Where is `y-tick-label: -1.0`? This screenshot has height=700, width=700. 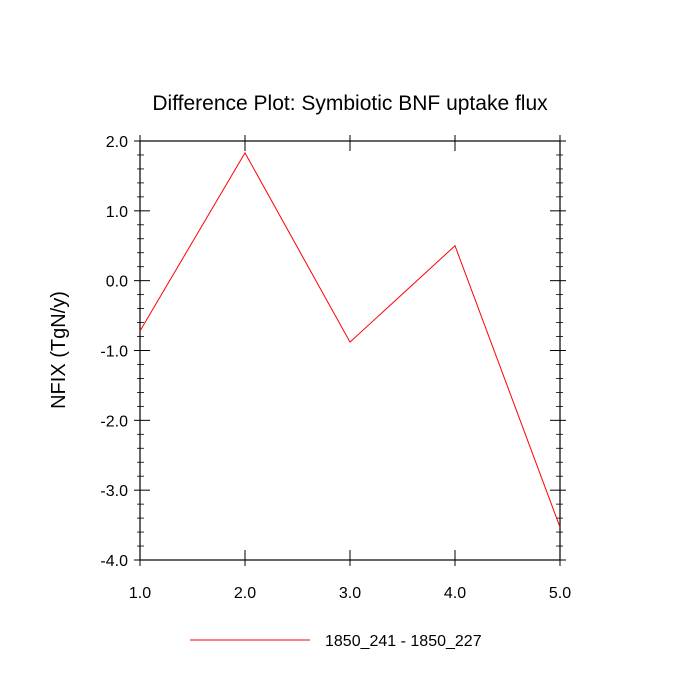
y-tick-label: -1.0 is located at coordinates (114, 352).